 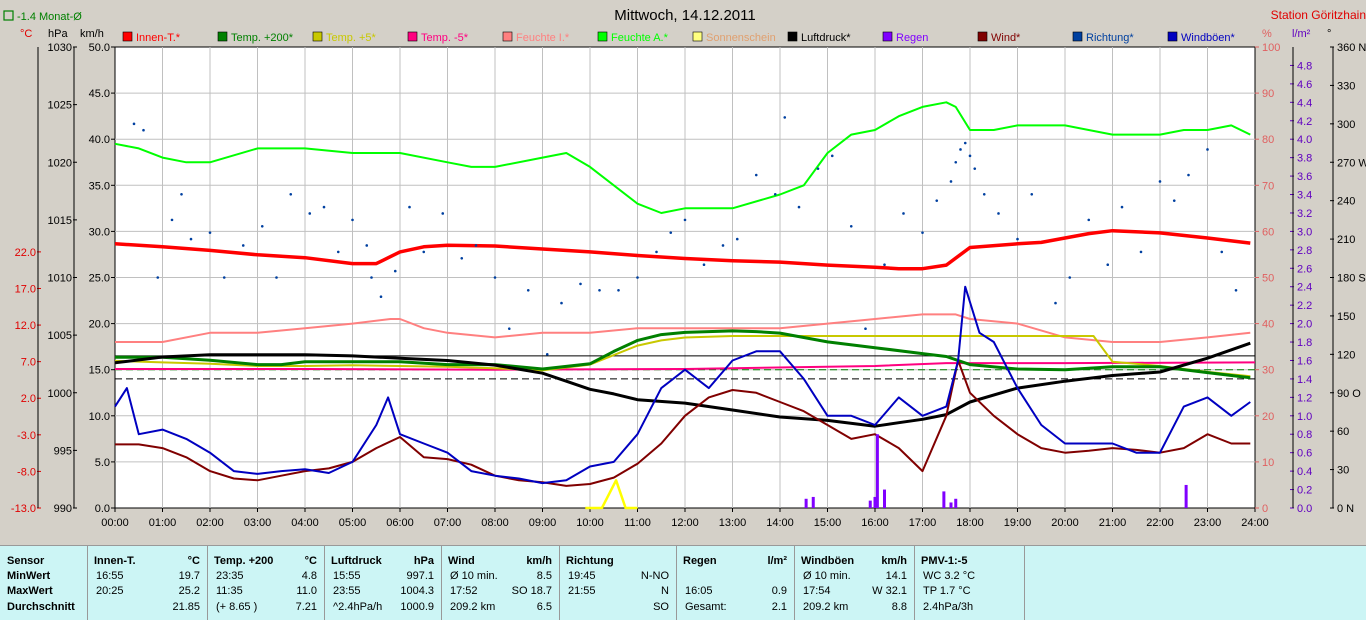 I want to click on column-unit: hPa, so click(x=423, y=561).